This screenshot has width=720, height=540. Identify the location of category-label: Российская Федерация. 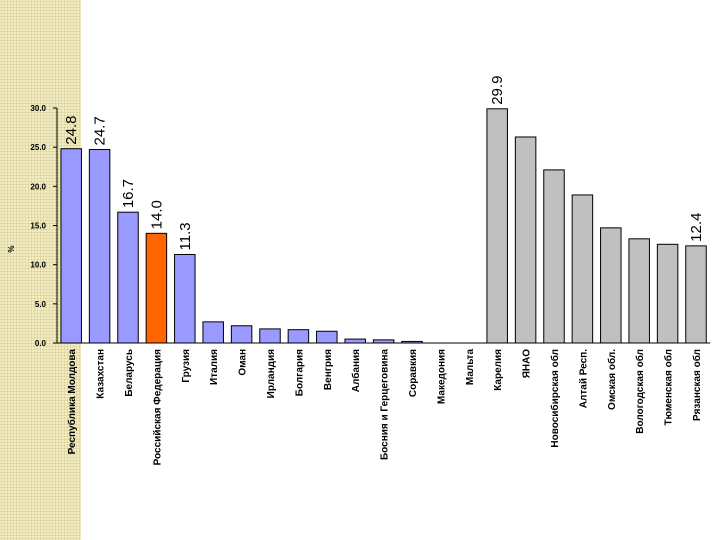
(157, 407).